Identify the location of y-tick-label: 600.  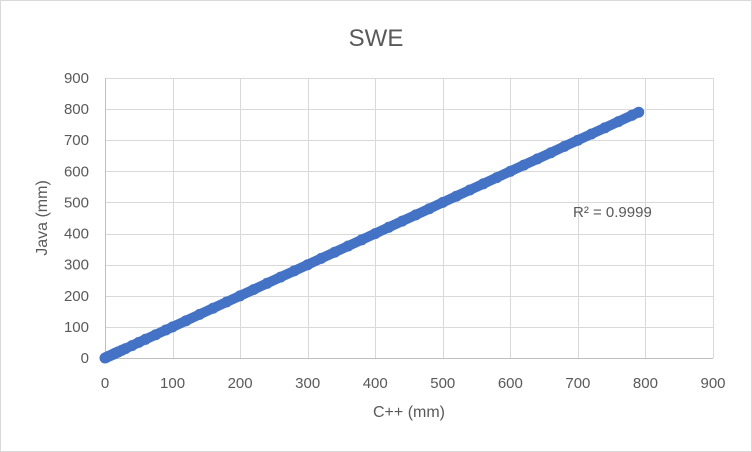
(76, 171).